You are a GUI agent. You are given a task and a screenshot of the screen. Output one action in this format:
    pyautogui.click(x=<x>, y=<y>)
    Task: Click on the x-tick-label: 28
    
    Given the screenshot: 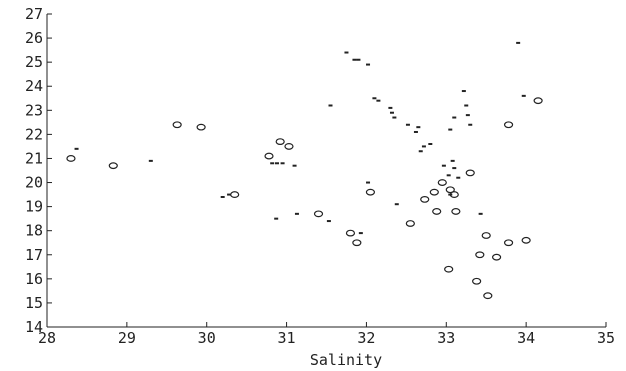 What is the action you would take?
    pyautogui.click(x=47, y=338)
    